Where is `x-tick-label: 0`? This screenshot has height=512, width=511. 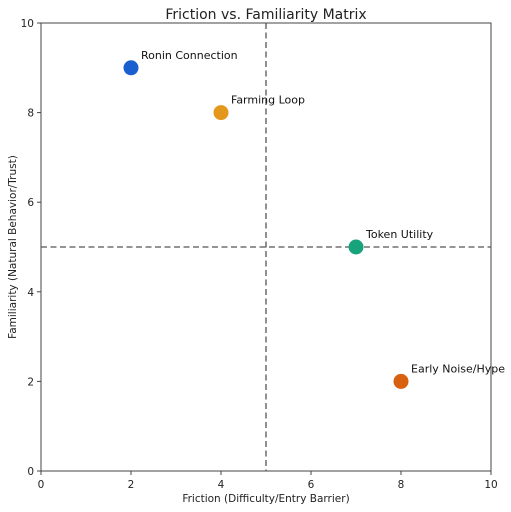 x-tick-label: 0 is located at coordinates (41, 485).